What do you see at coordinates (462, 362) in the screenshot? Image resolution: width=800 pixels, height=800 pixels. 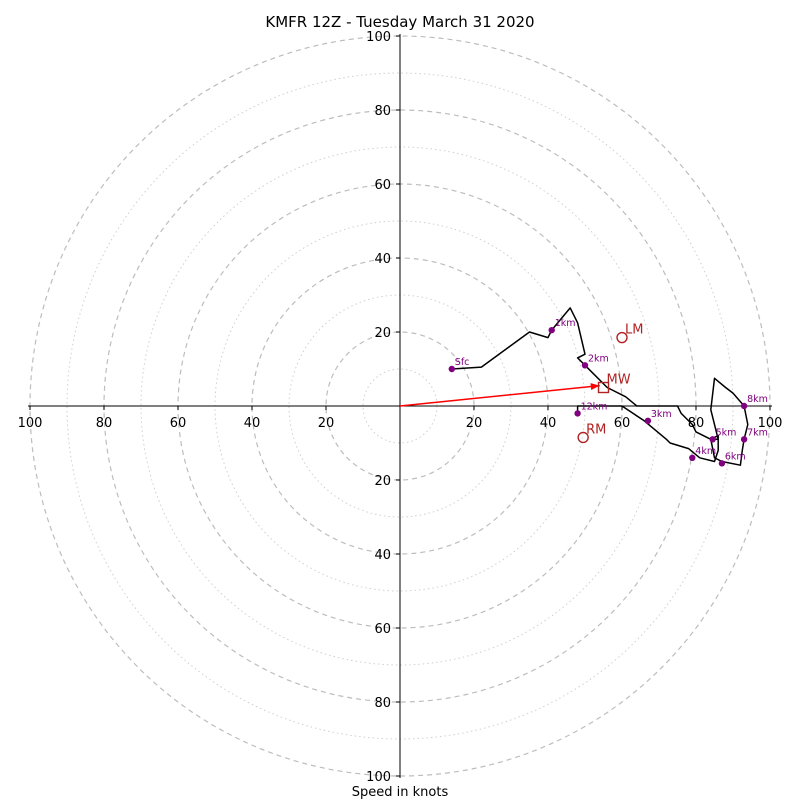 I see `height-marker-label: Sfc` at bounding box center [462, 362].